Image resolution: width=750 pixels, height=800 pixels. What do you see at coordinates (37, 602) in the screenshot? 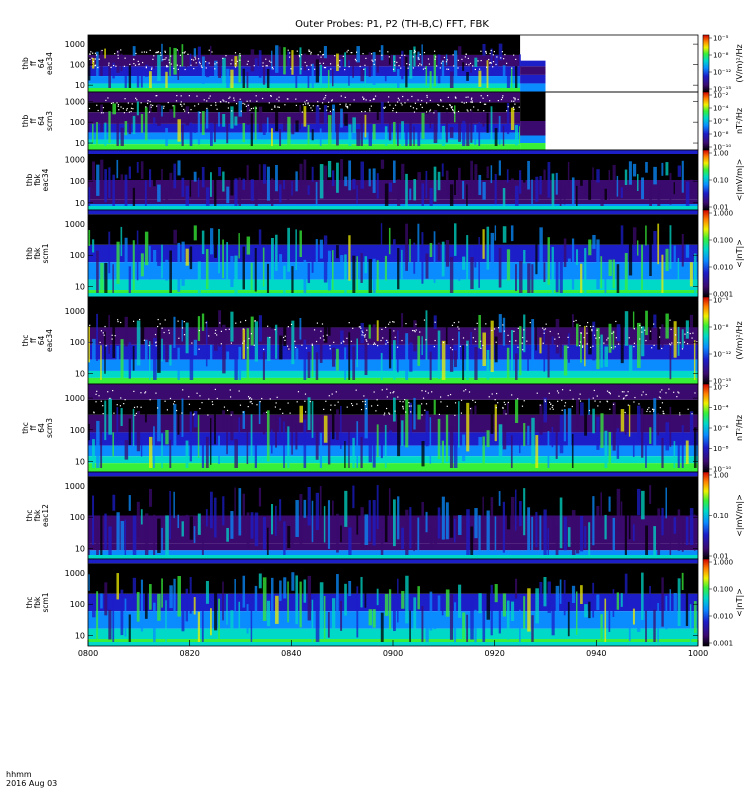
I see `y-axis-label: thcfbkscm1` at bounding box center [37, 602].